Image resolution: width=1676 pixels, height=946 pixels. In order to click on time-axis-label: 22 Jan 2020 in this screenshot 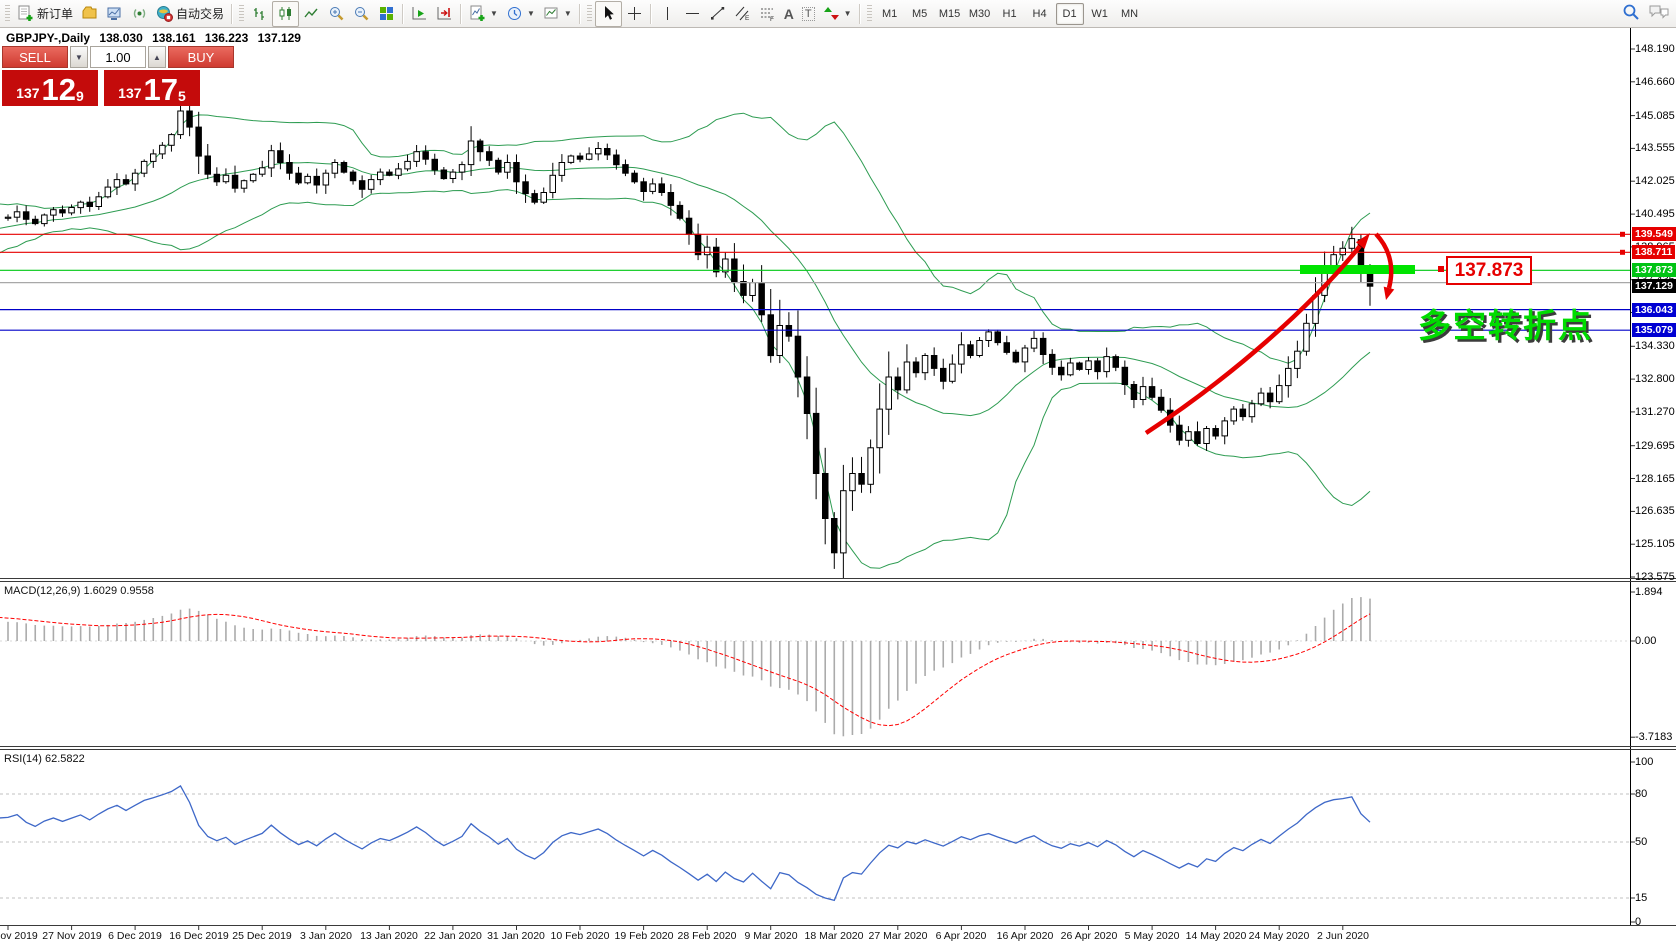, I will do `click(453, 936)`.